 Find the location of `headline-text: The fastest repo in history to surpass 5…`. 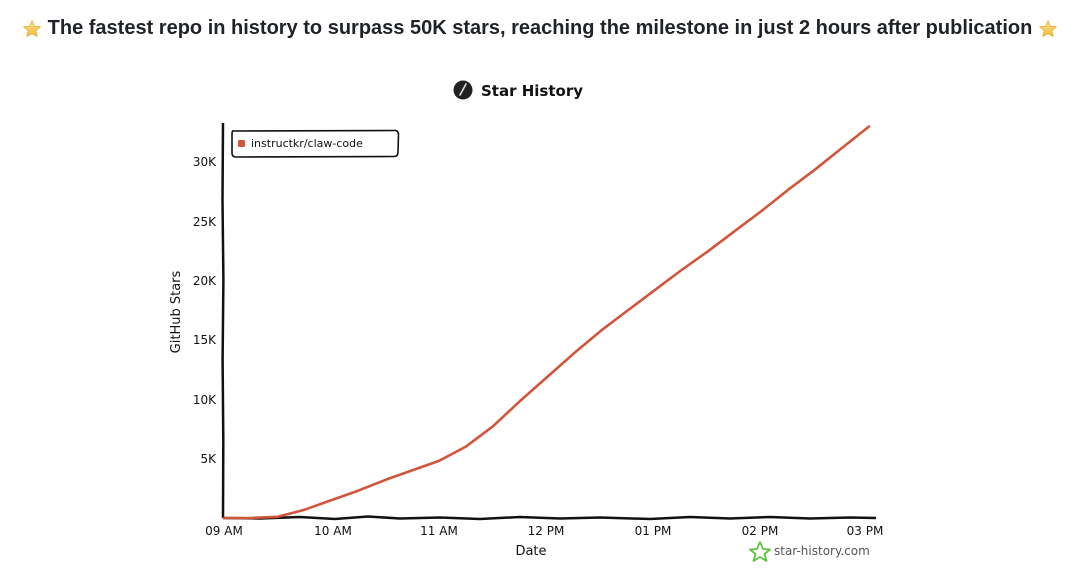

headline-text: The fastest repo in history to surpass 5… is located at coordinates (540, 28).